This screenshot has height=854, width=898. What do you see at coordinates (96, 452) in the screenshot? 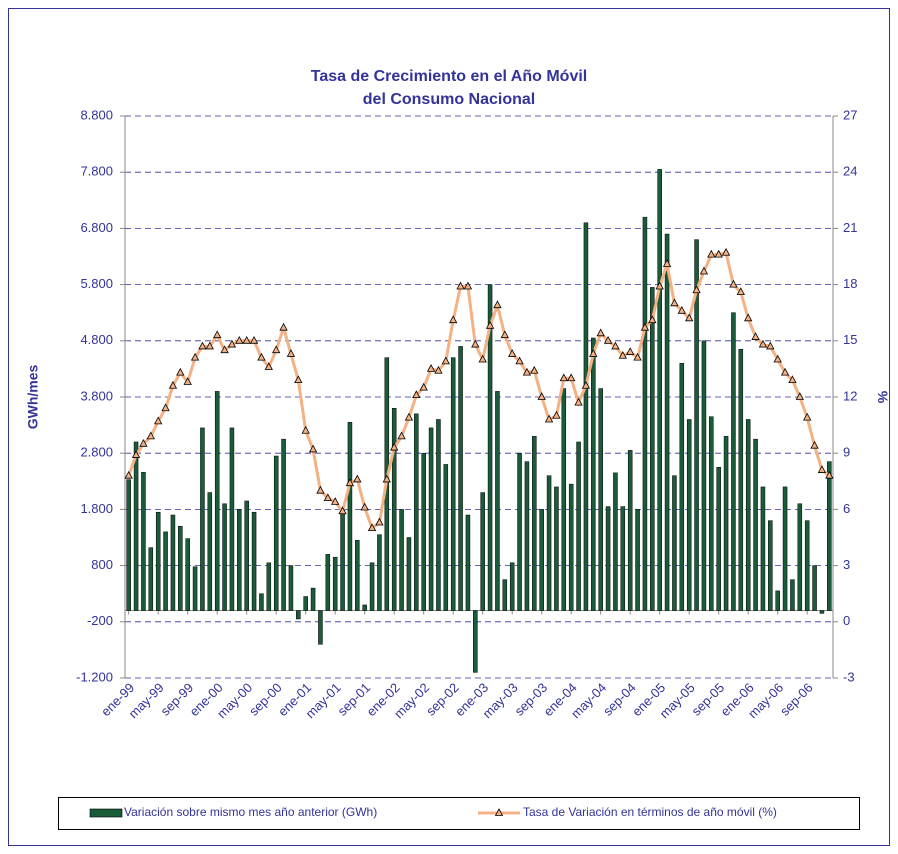
I see `y-tick-label: 2.800` at bounding box center [96, 452].